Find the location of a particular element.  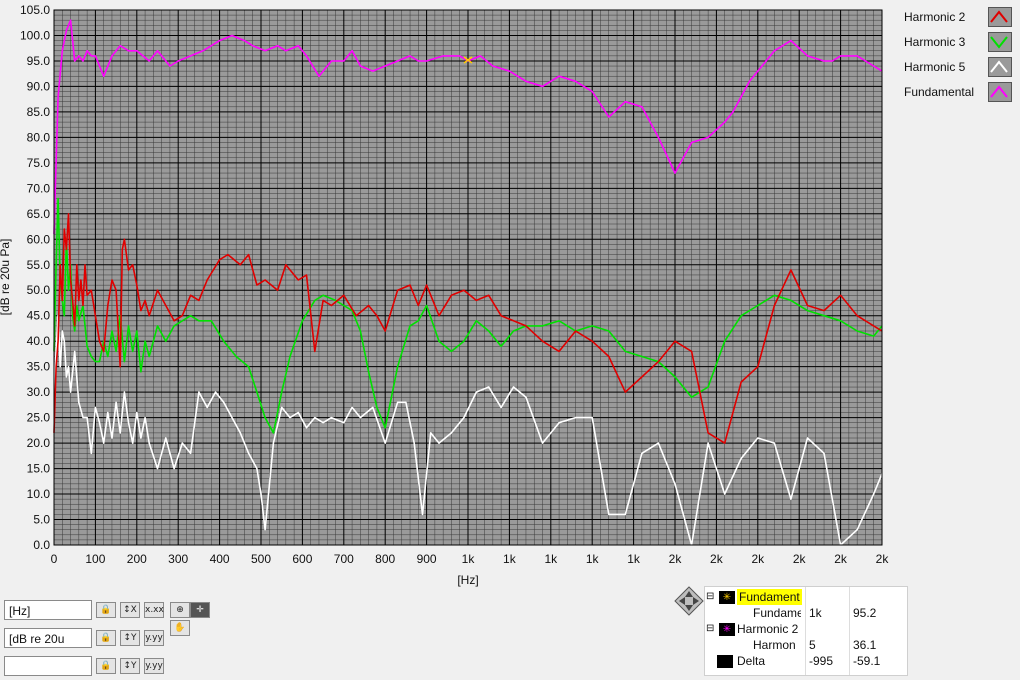

x-tick-label: 500 is located at coordinates (261, 559).